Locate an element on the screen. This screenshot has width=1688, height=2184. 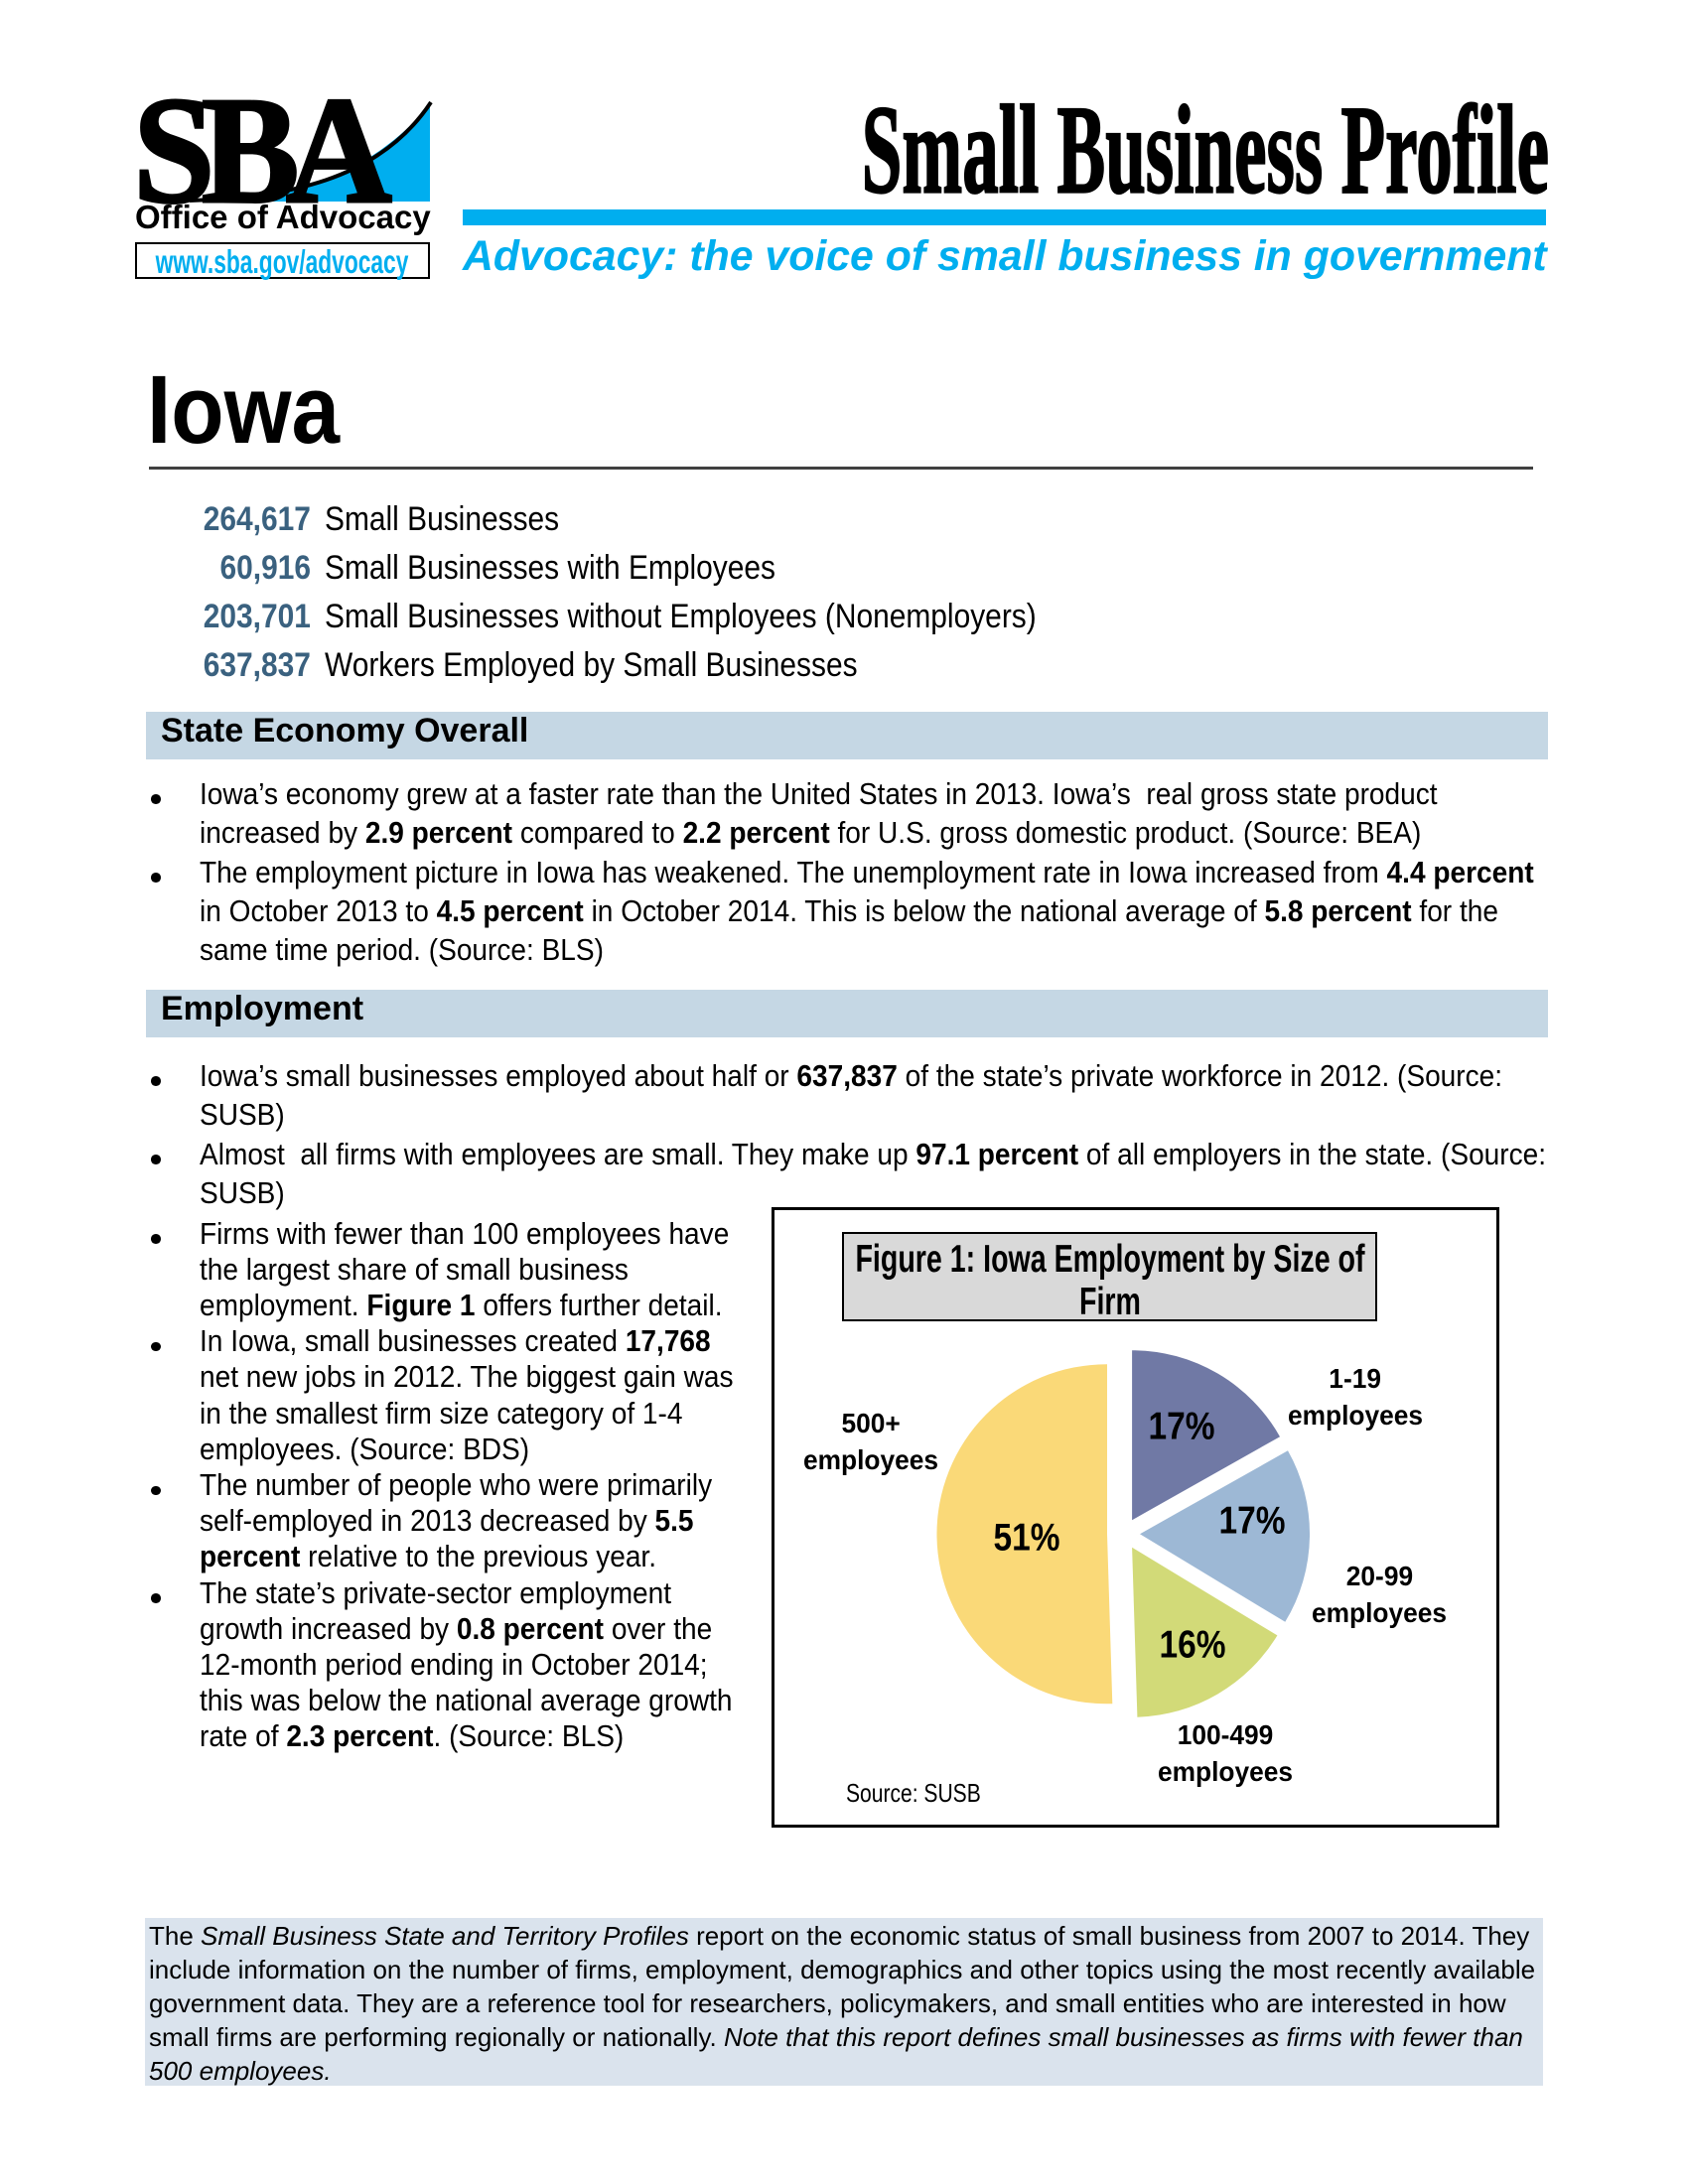
svg-text: Small Business Profile is located at coordinates (1205, 153).